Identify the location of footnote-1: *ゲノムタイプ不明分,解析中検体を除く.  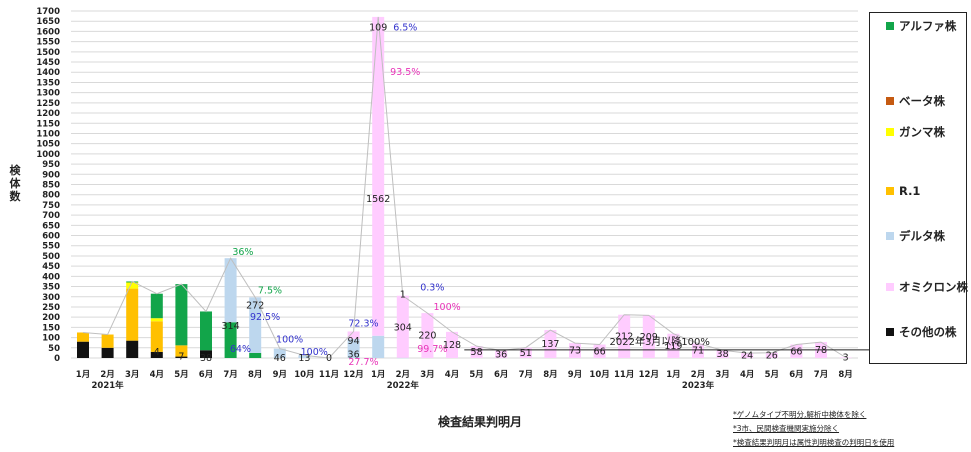
(800, 414).